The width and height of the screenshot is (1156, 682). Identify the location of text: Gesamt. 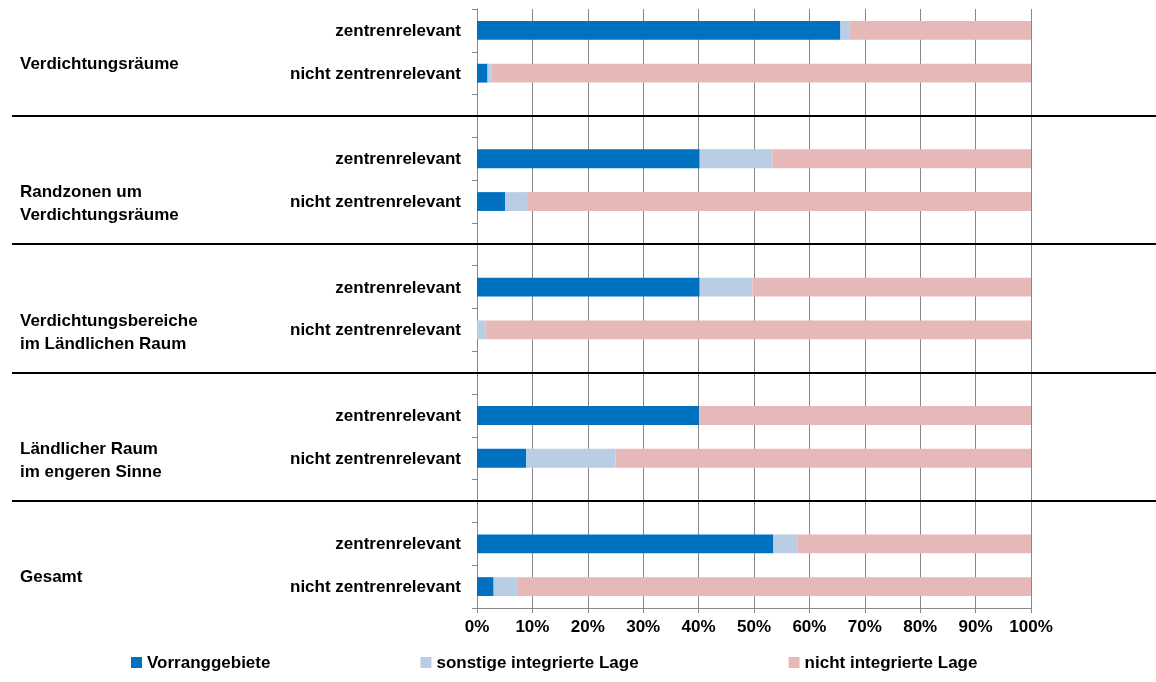
(51, 577).